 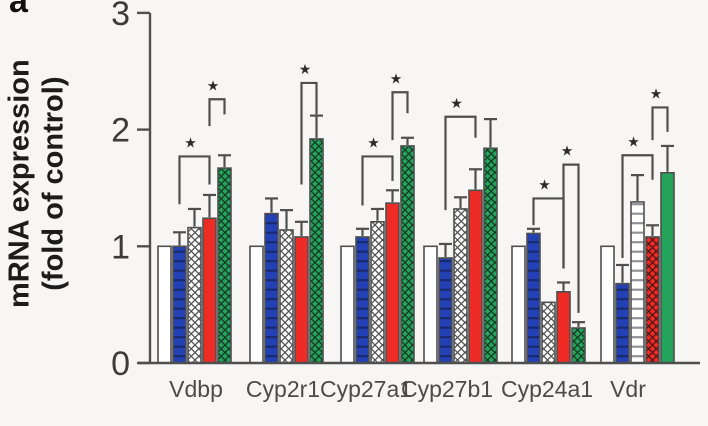 What do you see at coordinates (120, 131) in the screenshot?
I see `y-tick-label: 2` at bounding box center [120, 131].